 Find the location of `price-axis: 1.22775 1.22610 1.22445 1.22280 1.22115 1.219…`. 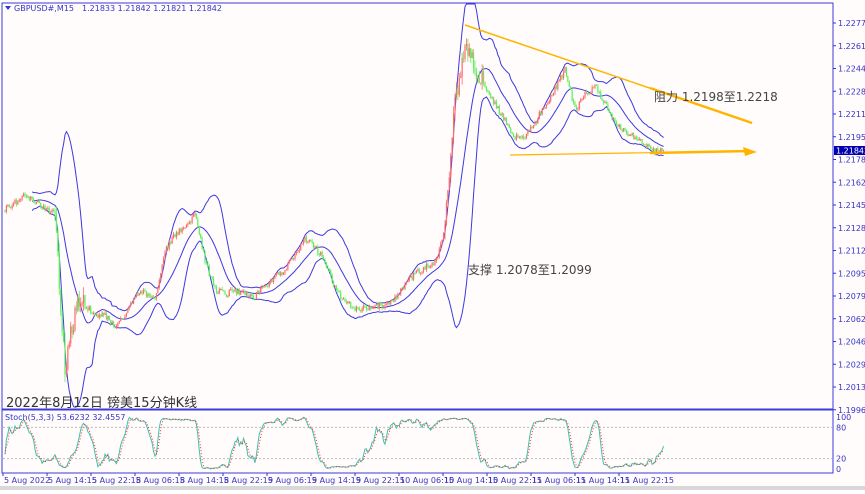

price-axis: 1.22775 1.22610 1.22445 1.22280 1.22115 1.219… is located at coordinates (849, 246).